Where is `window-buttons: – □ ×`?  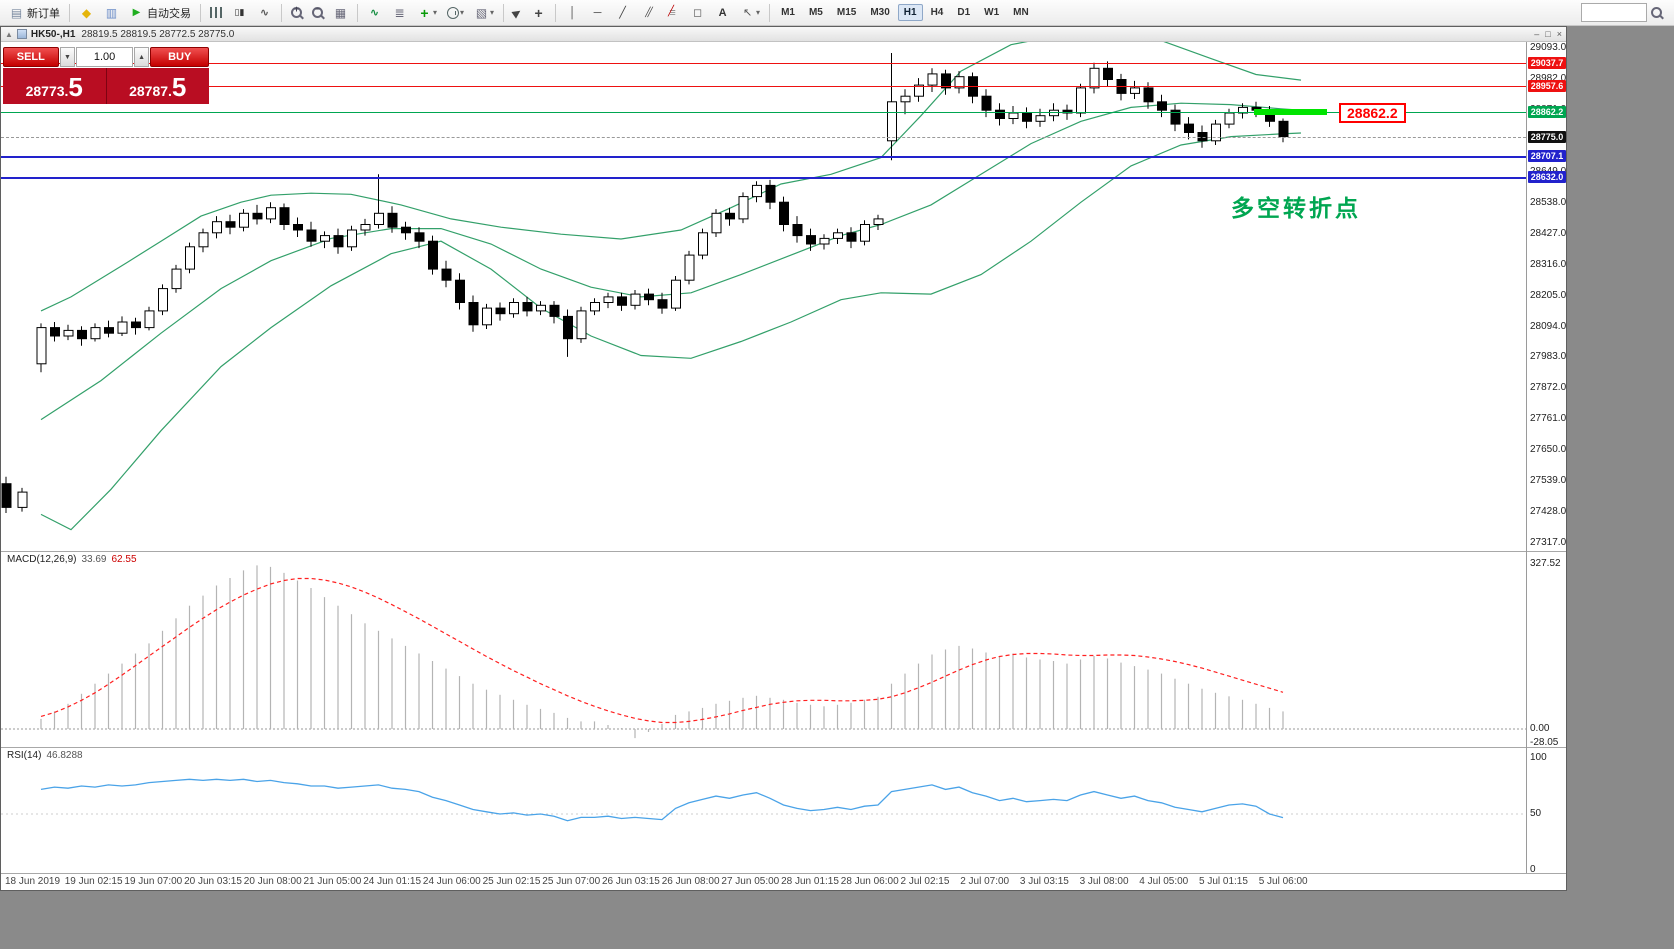
window-buttons: – □ × is located at coordinates (1548, 34).